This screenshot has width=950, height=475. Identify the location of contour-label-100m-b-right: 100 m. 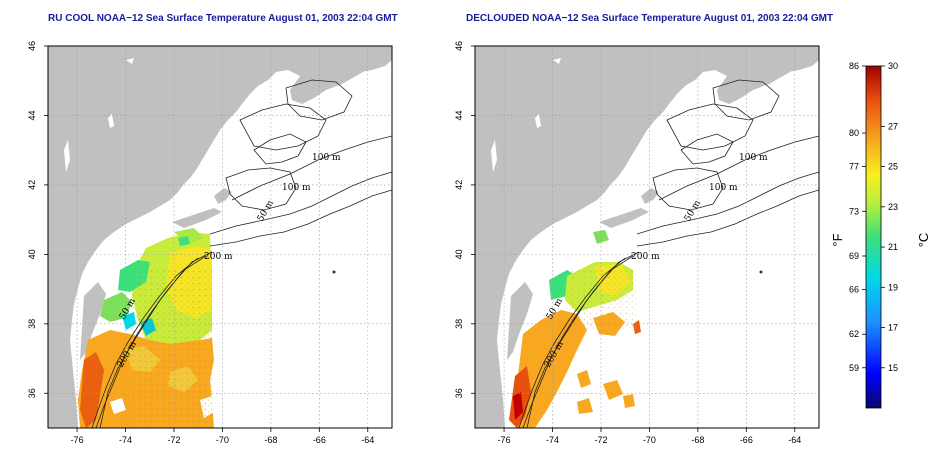
(723, 188).